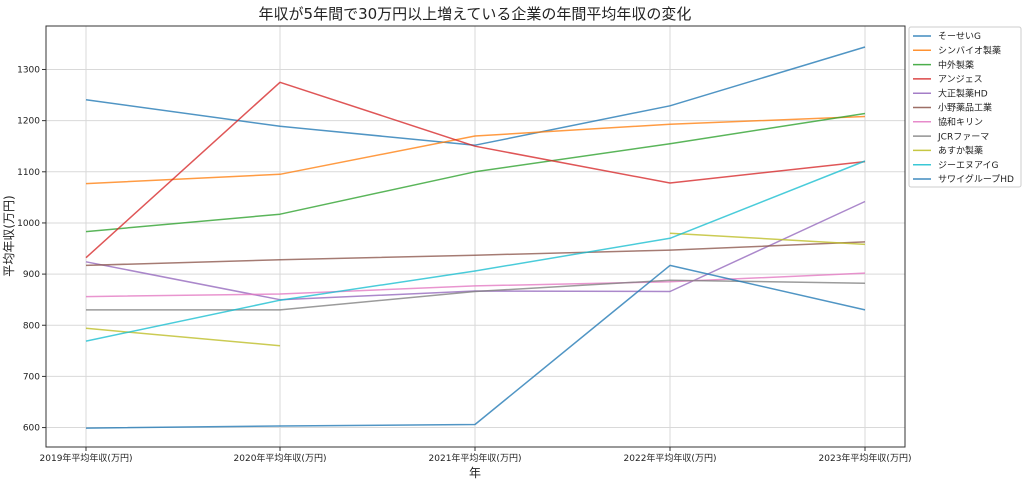  Describe the element at coordinates (280, 458) in the screenshot. I see `x-tick-label: 2020年平均年収(万円)` at that location.